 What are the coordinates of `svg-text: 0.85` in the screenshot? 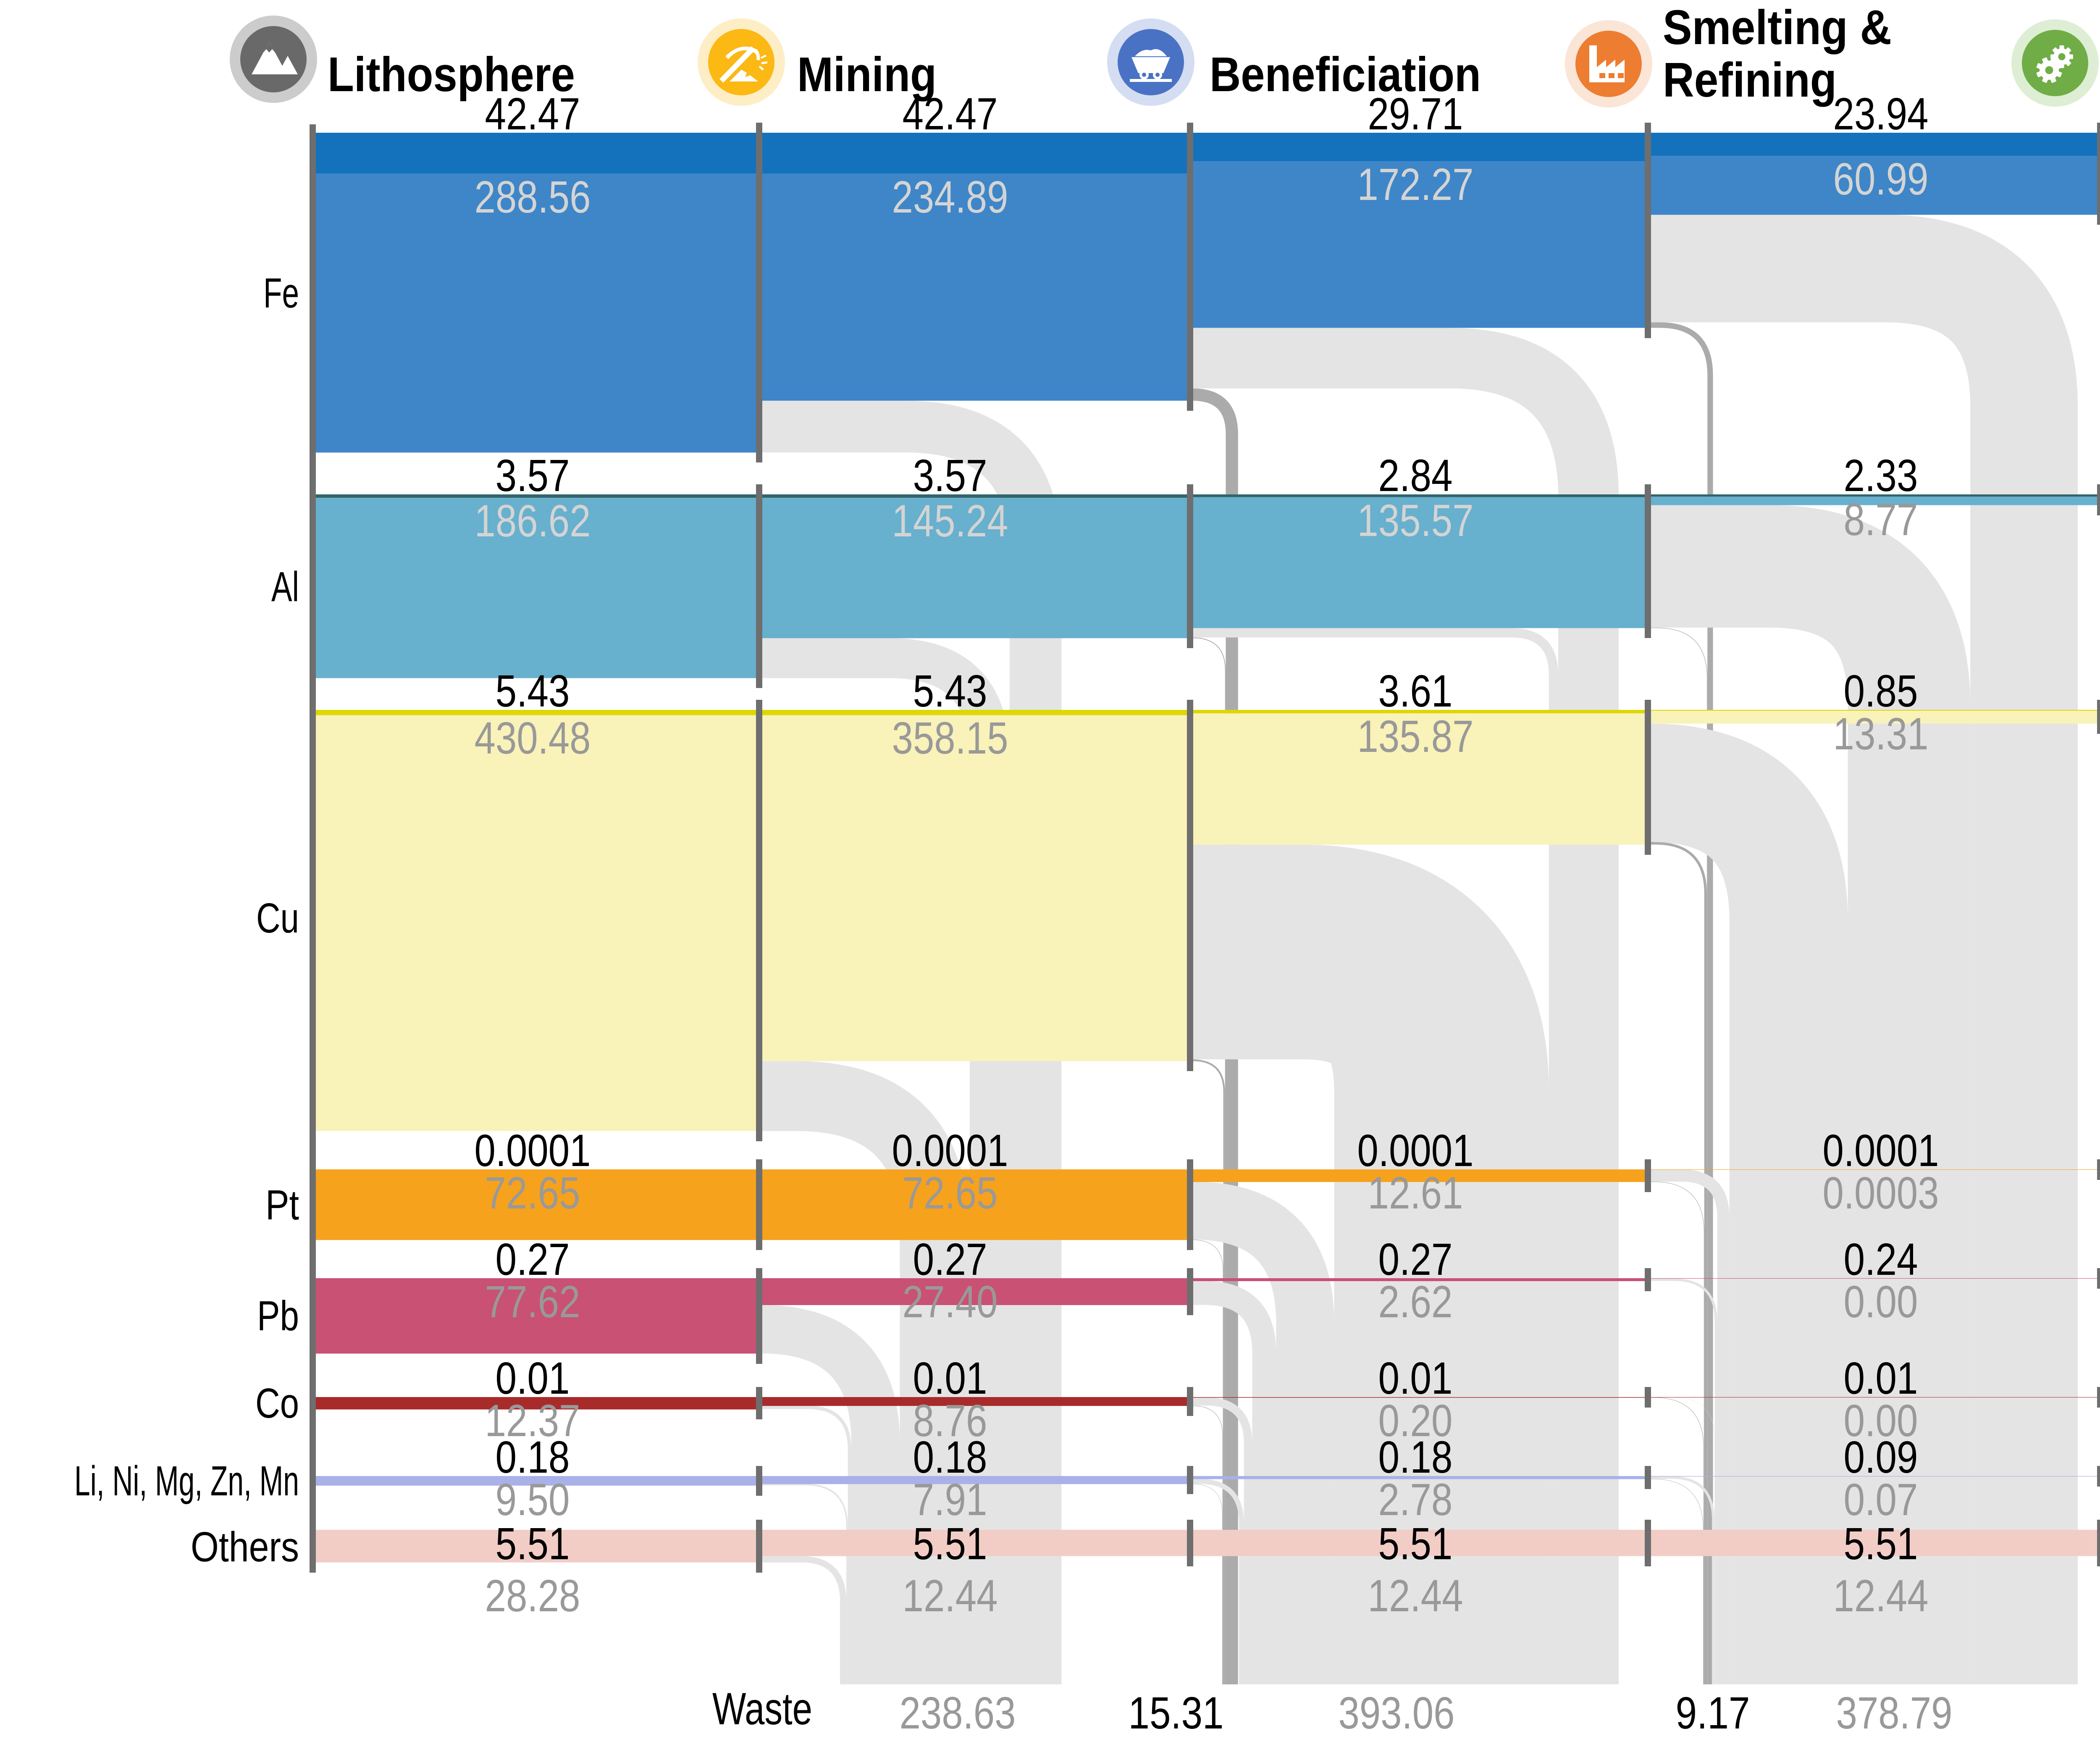 It's located at (1881, 690).